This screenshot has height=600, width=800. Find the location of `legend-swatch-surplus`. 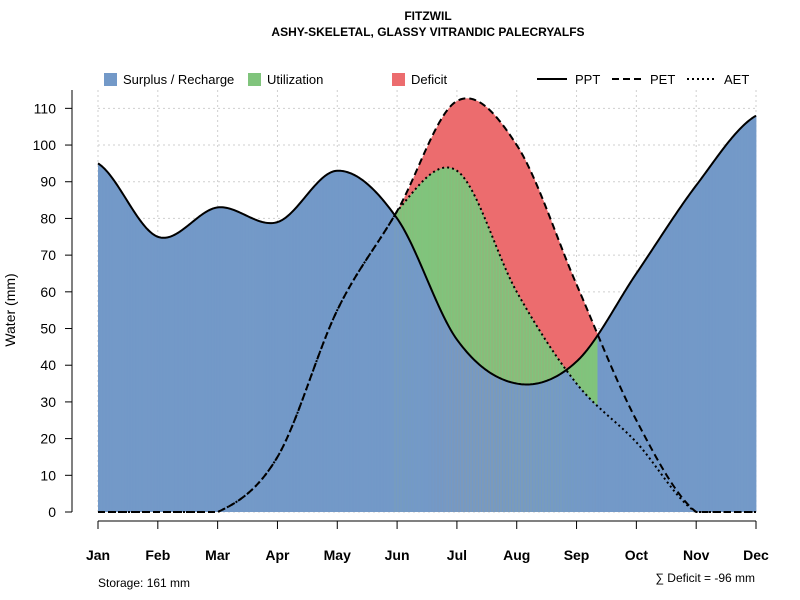

legend-swatch-surplus is located at coordinates (110, 79).